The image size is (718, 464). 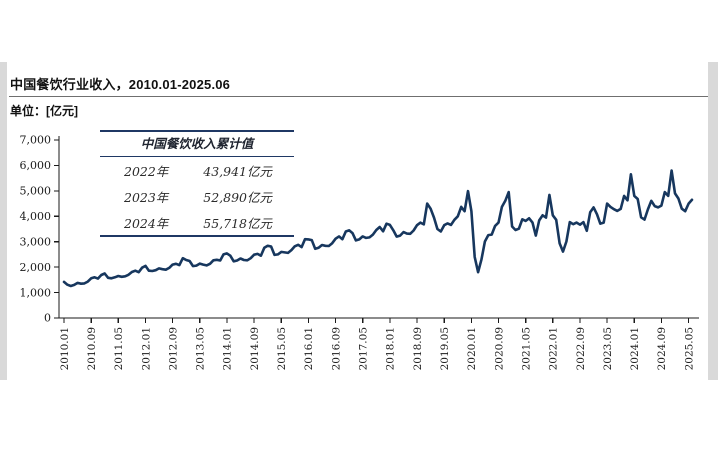 What do you see at coordinates (44, 111) in the screenshot?
I see `unit-label: 单位：[亿元]` at bounding box center [44, 111].